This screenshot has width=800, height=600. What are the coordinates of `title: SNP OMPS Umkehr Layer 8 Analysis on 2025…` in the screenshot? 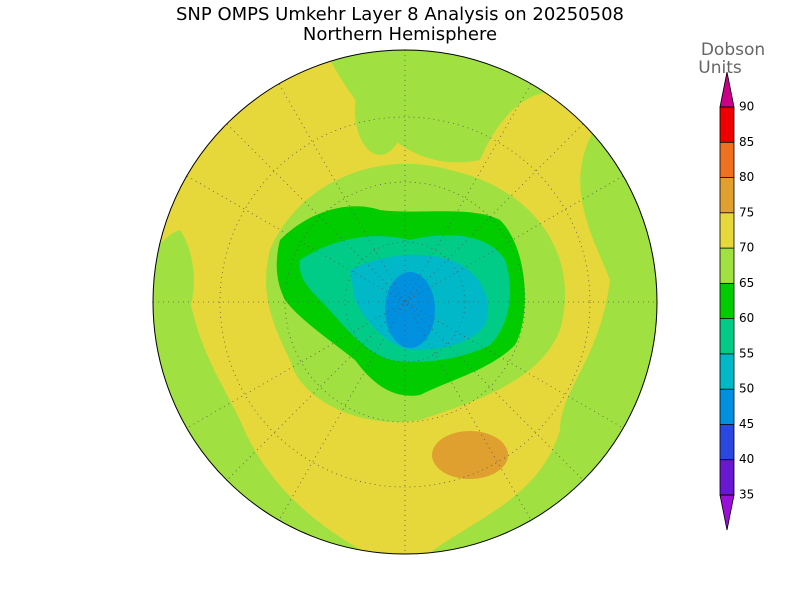 It's located at (400, 14).